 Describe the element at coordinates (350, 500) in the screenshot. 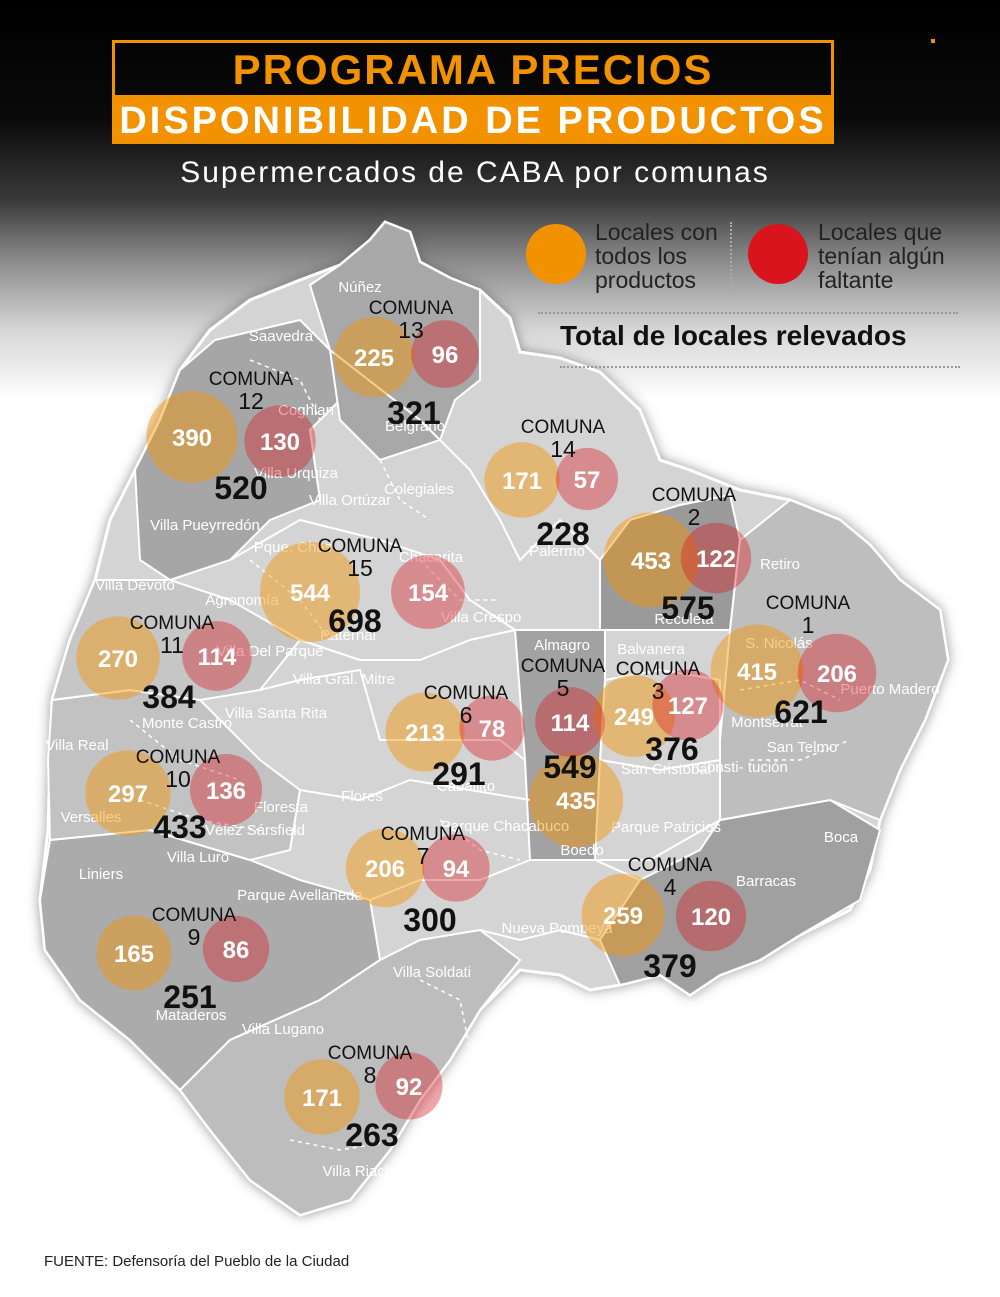

I see `hood-label-villa-ortuzar: Villa Ortúzar` at that location.